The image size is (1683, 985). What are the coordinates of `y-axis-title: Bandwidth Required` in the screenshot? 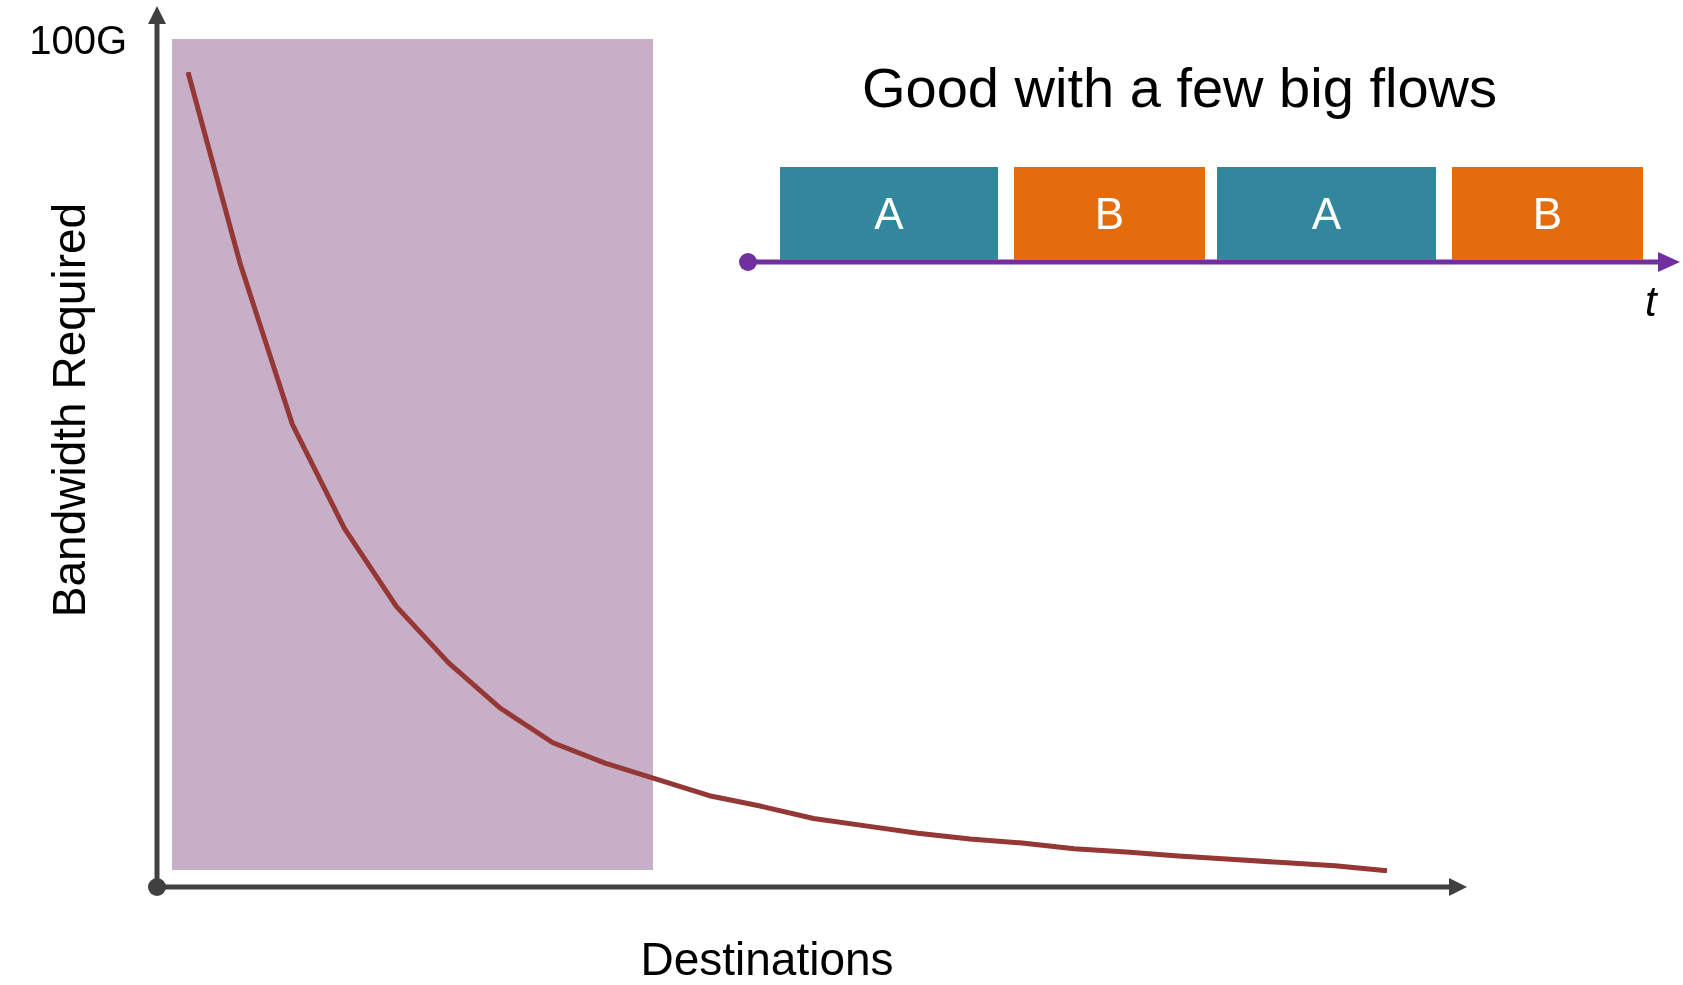 It's located at (68, 410).